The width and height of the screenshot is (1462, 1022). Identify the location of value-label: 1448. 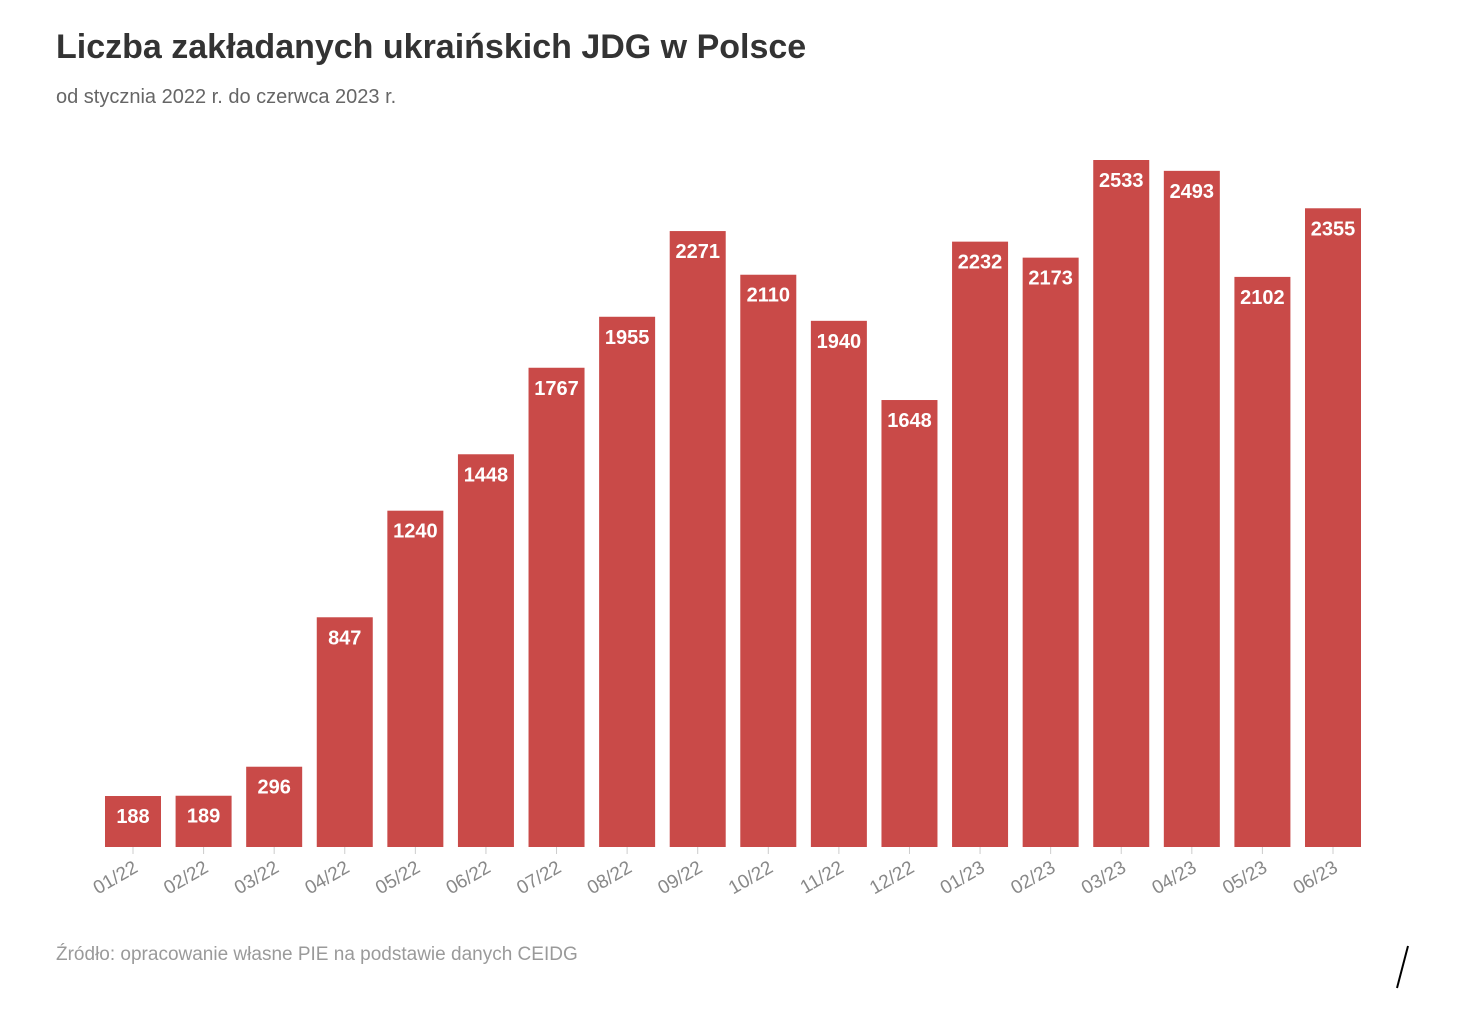
(486, 475).